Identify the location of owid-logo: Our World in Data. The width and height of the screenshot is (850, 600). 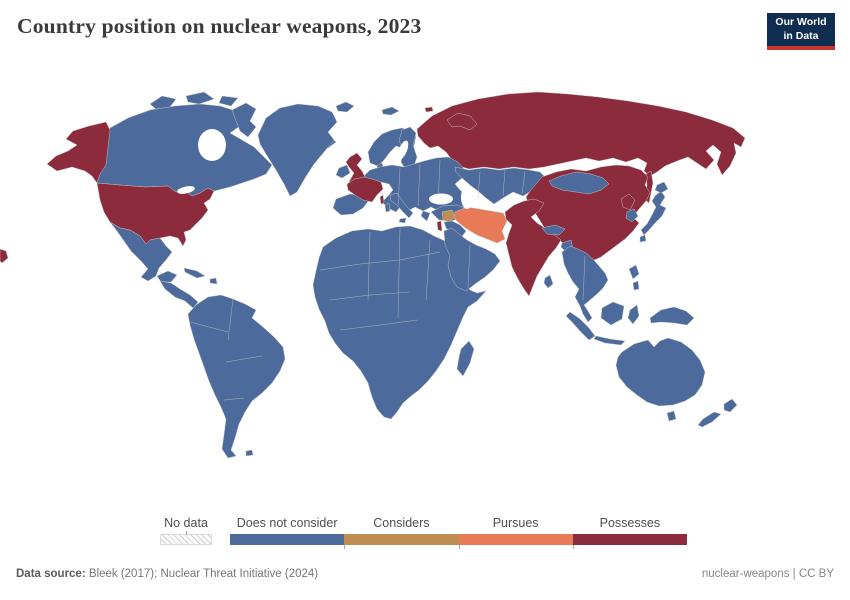
(801, 31).